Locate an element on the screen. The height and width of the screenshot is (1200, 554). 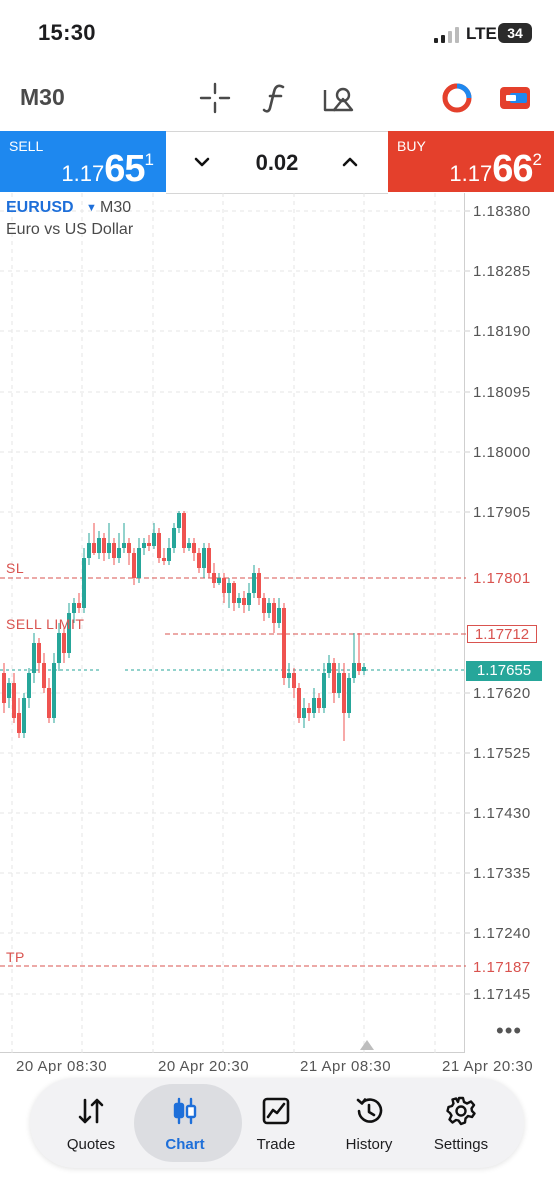
increase-lot-icon is located at coordinates (350, 162).